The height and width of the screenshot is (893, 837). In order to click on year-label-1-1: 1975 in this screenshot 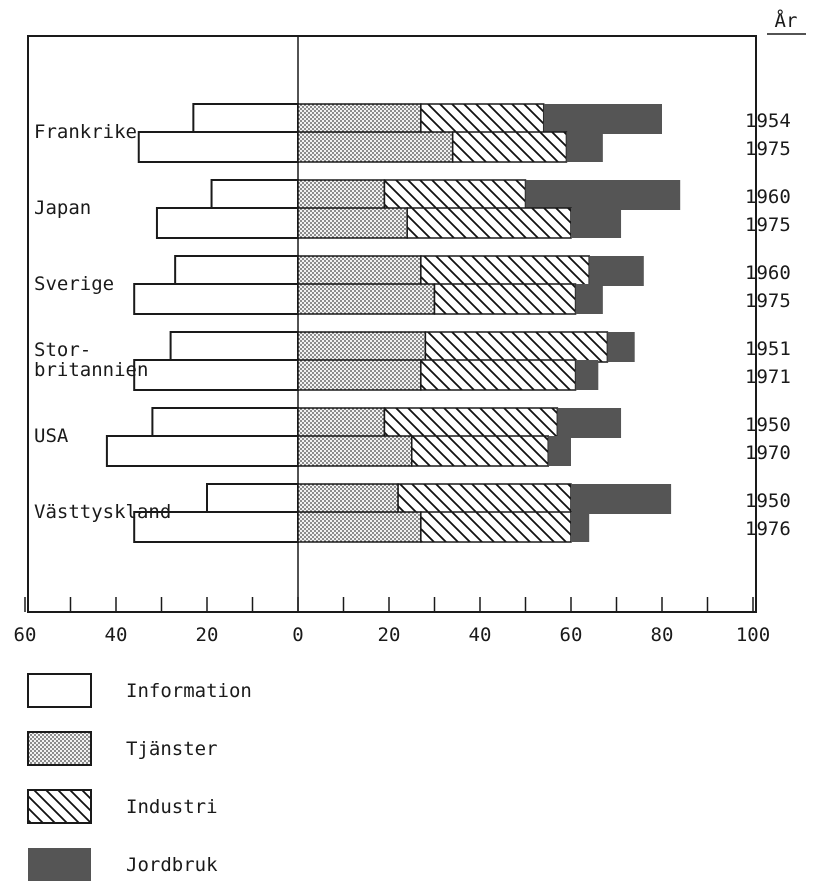, I will do `click(768, 225)`.